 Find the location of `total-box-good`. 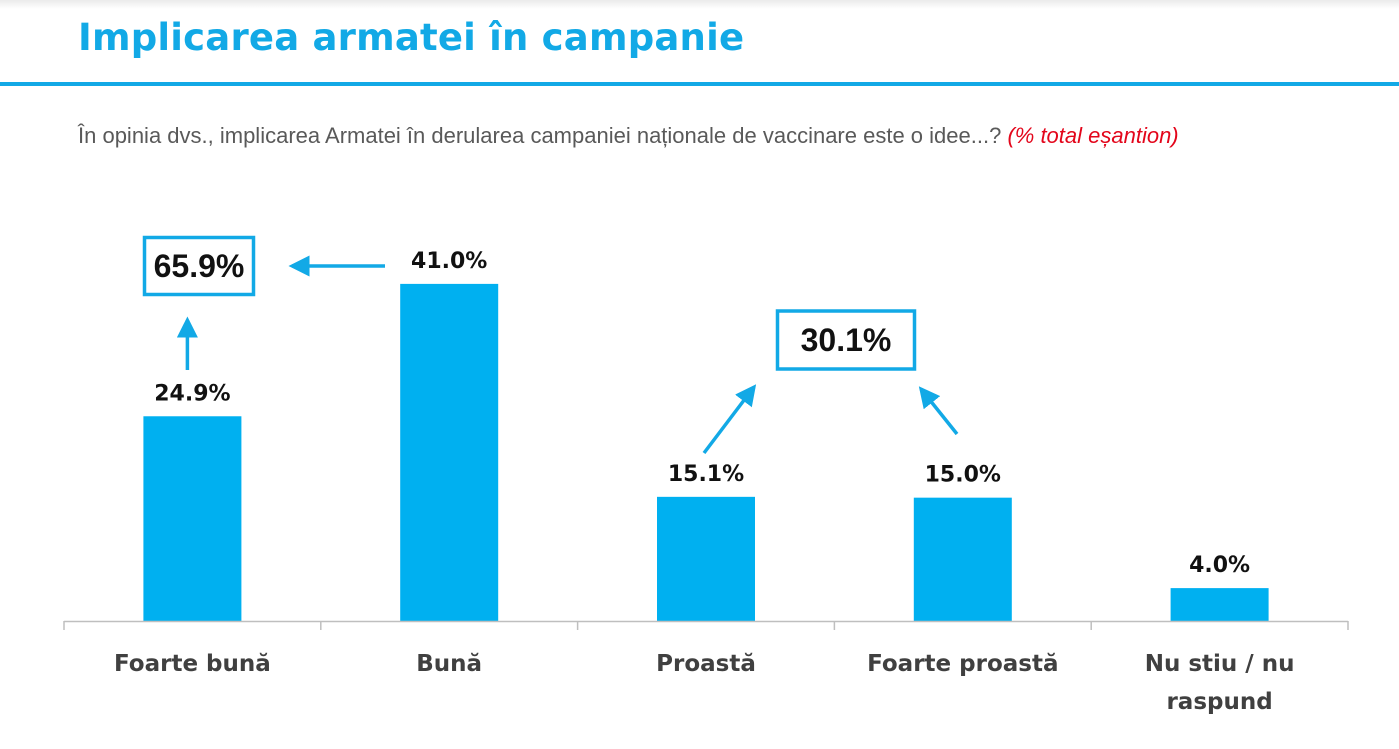

total-box-good is located at coordinates (199, 266).